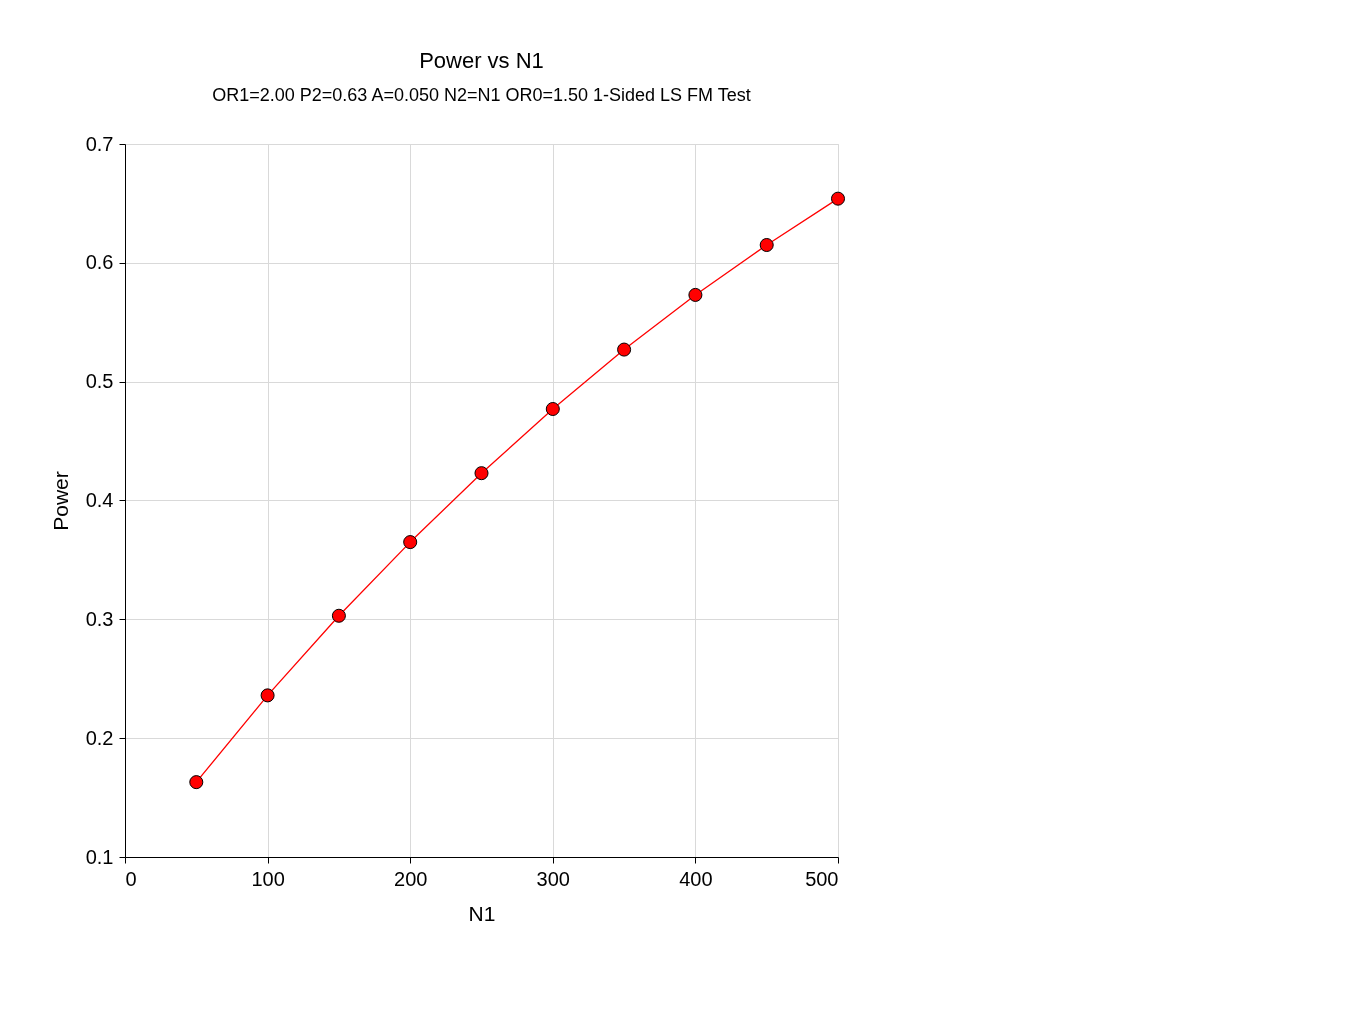 This screenshot has height=1010, width=1346. What do you see at coordinates (482, 913) in the screenshot?
I see `x-axis-title: N1` at bounding box center [482, 913].